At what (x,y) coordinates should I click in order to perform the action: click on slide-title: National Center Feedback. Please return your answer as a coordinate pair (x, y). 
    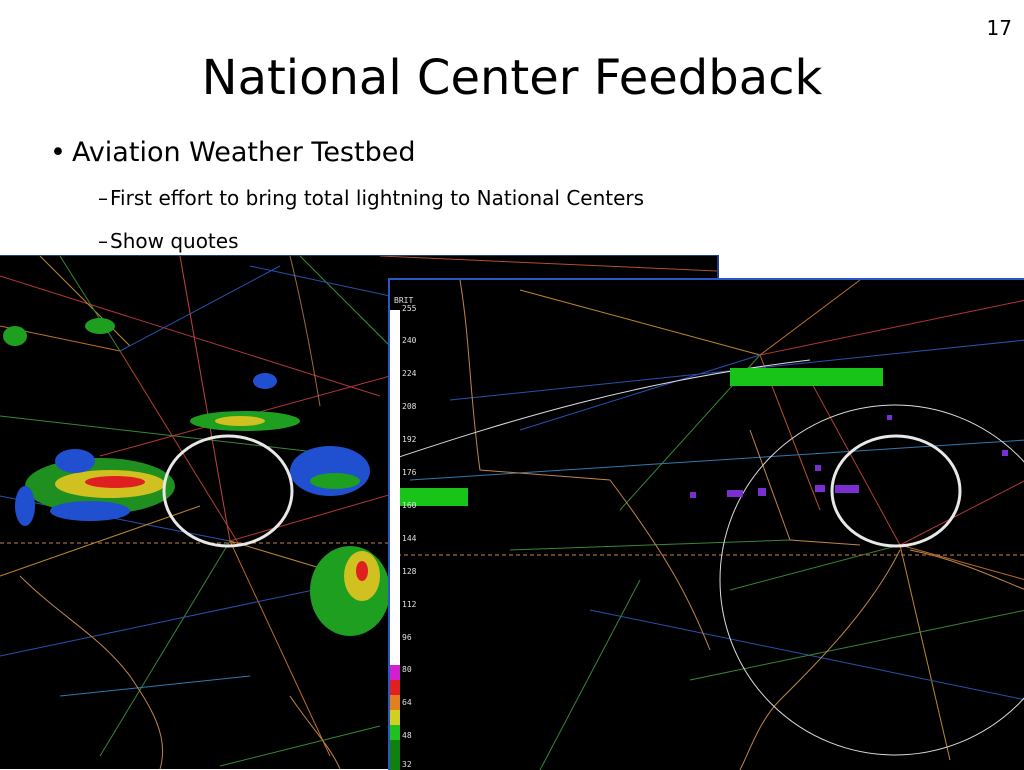
    Looking at the image, I should click on (512, 78).